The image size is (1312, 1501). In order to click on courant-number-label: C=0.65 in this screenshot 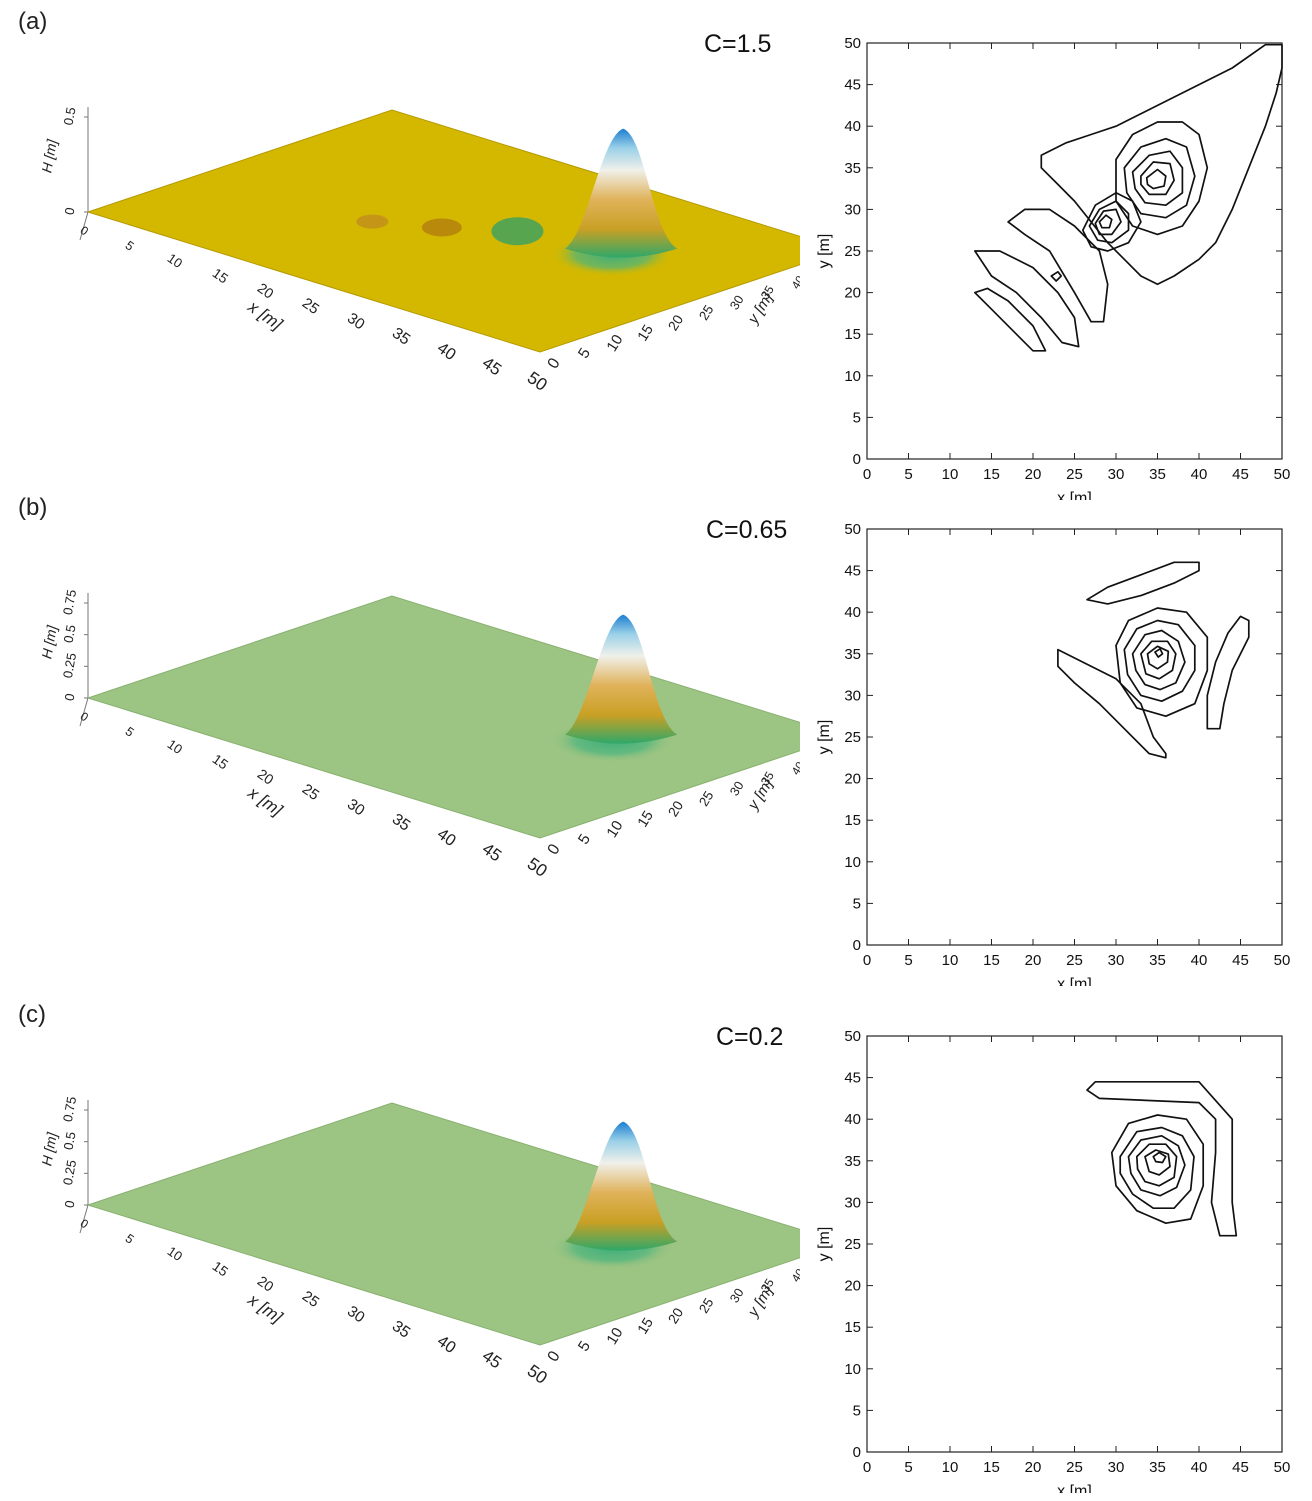, I will do `click(747, 530)`.